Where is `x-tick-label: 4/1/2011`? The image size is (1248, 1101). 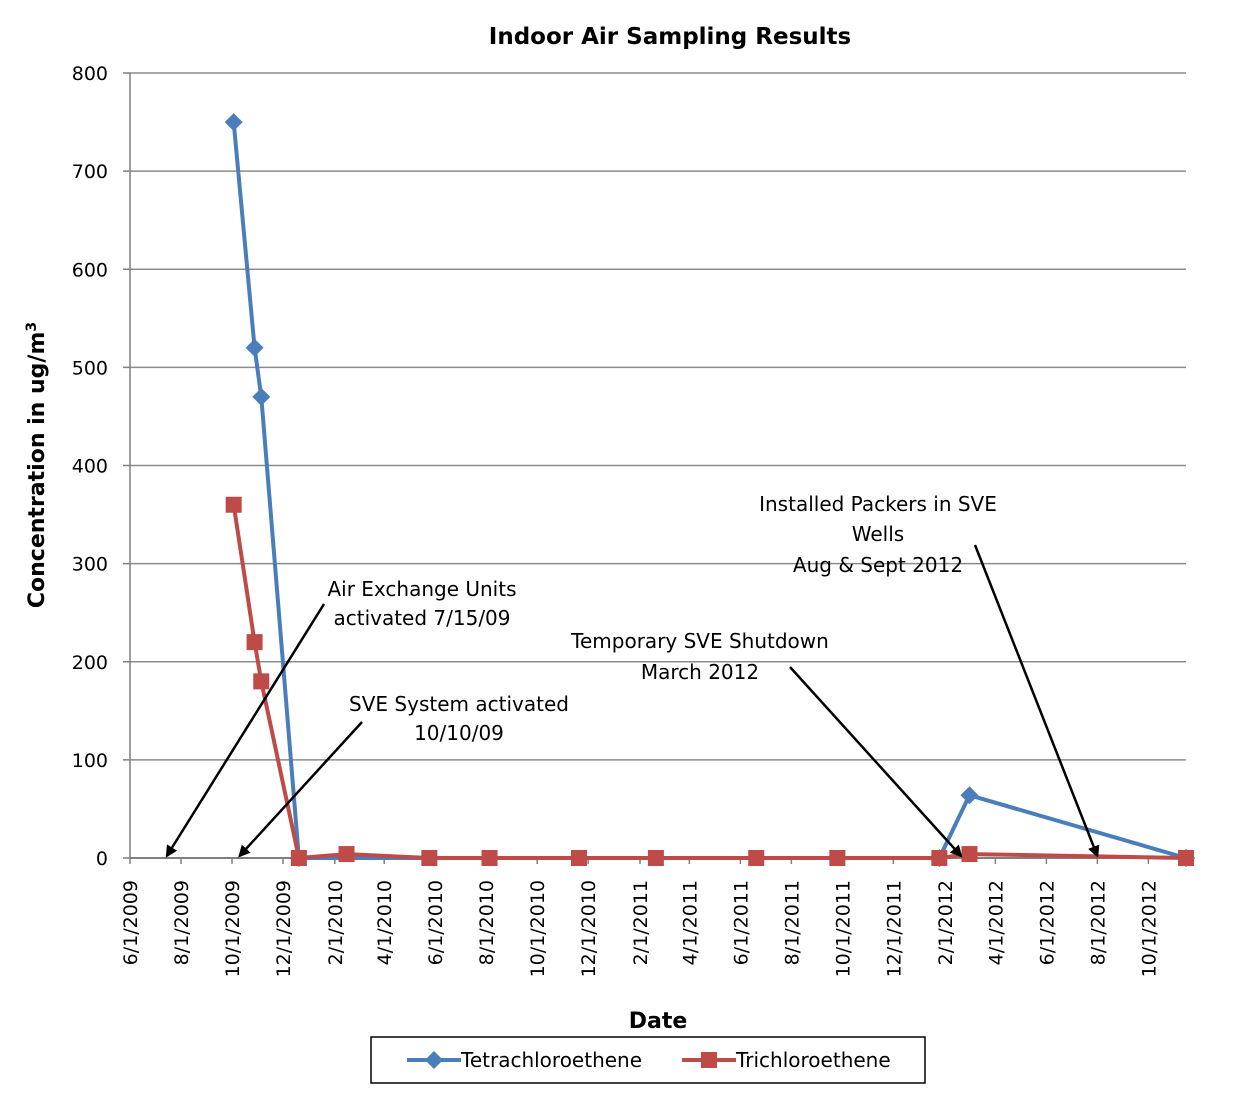
x-tick-label: 4/1/2011 is located at coordinates (690, 922).